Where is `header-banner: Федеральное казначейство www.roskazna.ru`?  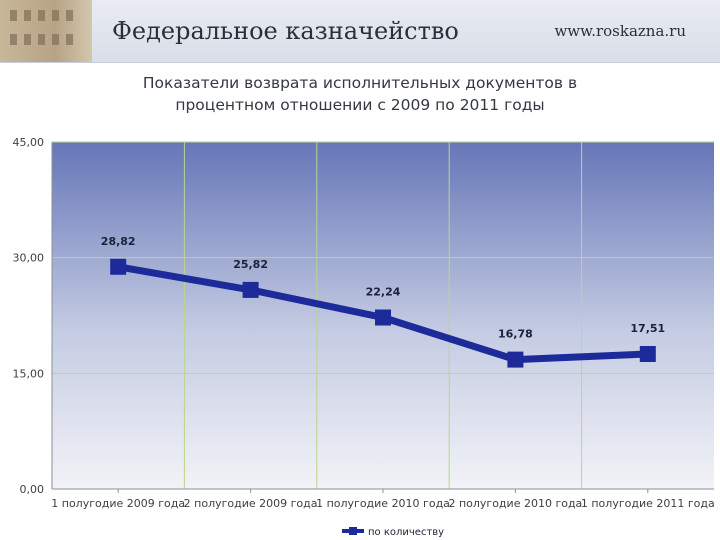
header-banner: Федеральное казначейство www.roskazna.ru is located at coordinates (360, 31).